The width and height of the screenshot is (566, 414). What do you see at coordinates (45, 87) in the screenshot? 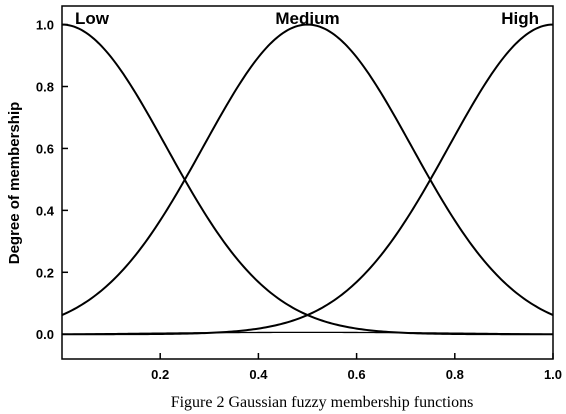
I see `y-tick-label: 0.8` at bounding box center [45, 87].